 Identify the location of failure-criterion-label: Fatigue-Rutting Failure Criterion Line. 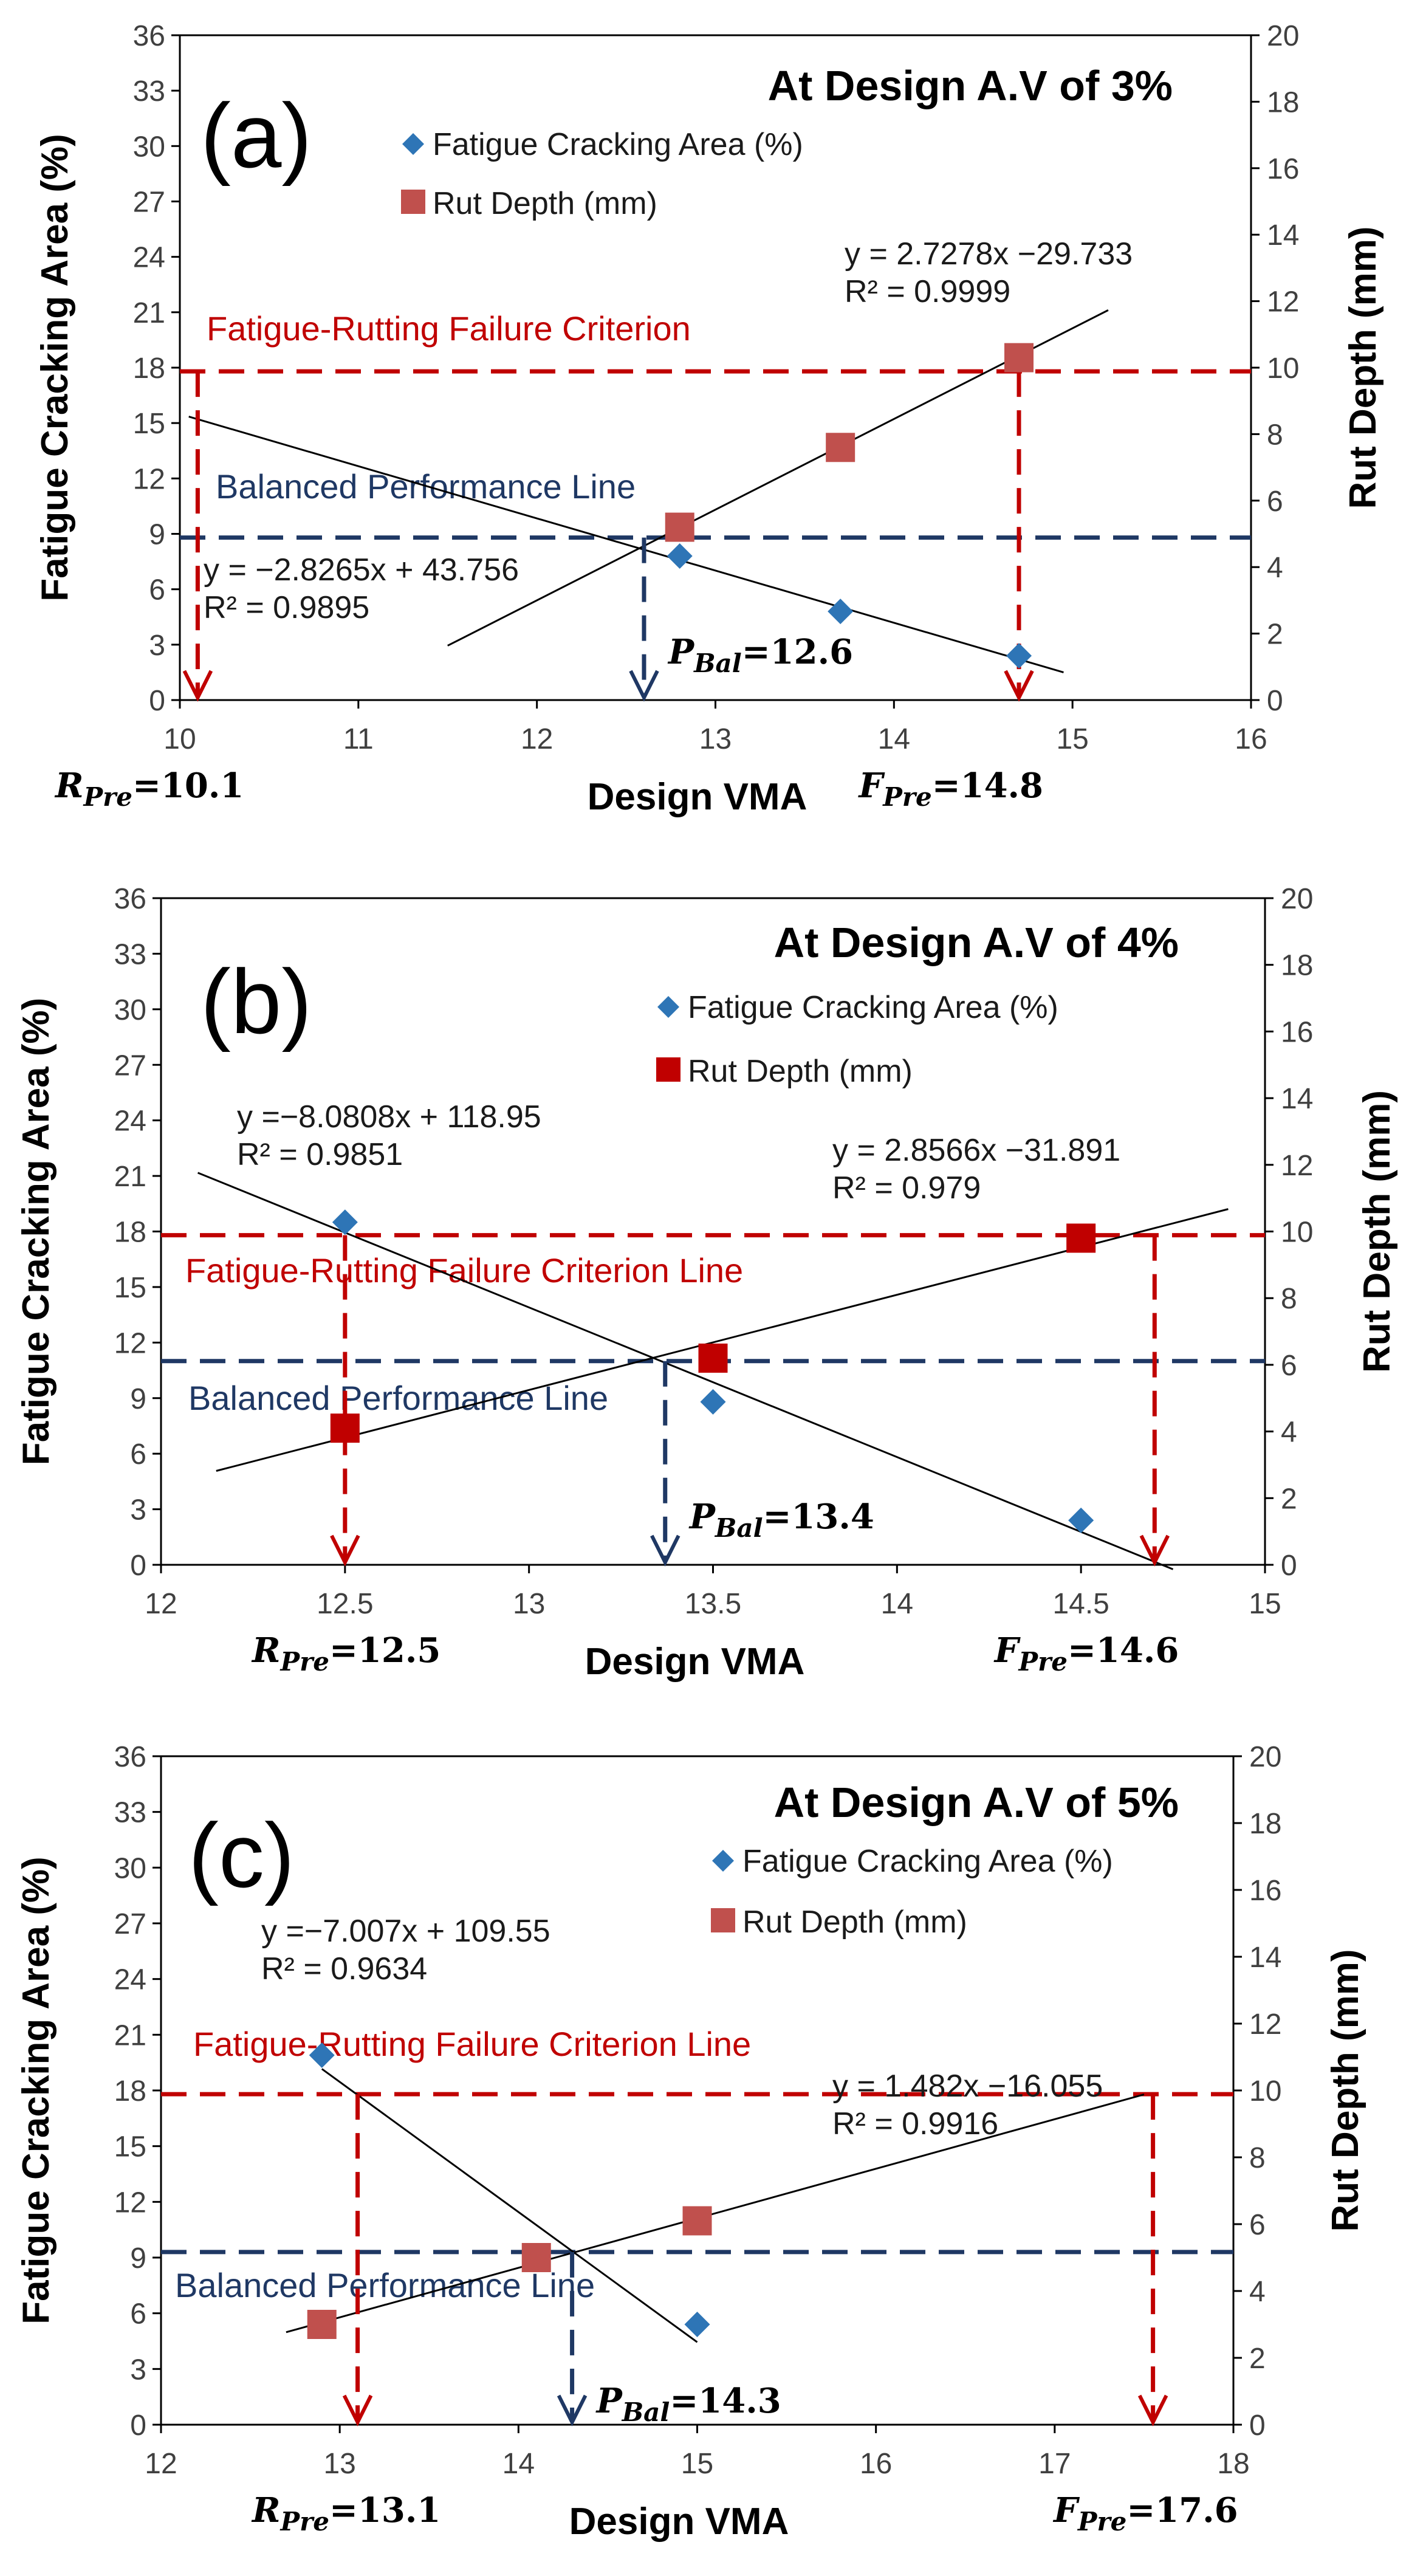
(472, 2044).